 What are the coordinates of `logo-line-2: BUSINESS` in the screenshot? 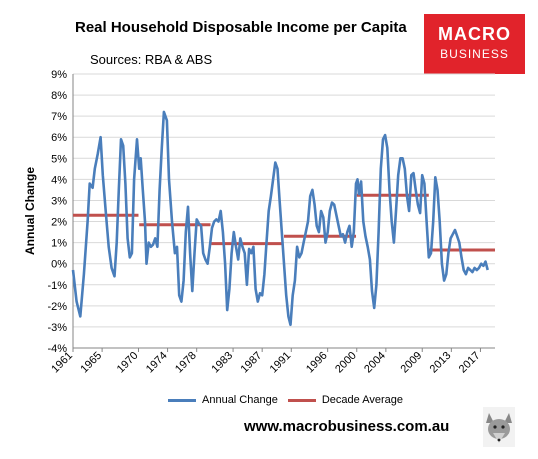 It's located at (474, 54).